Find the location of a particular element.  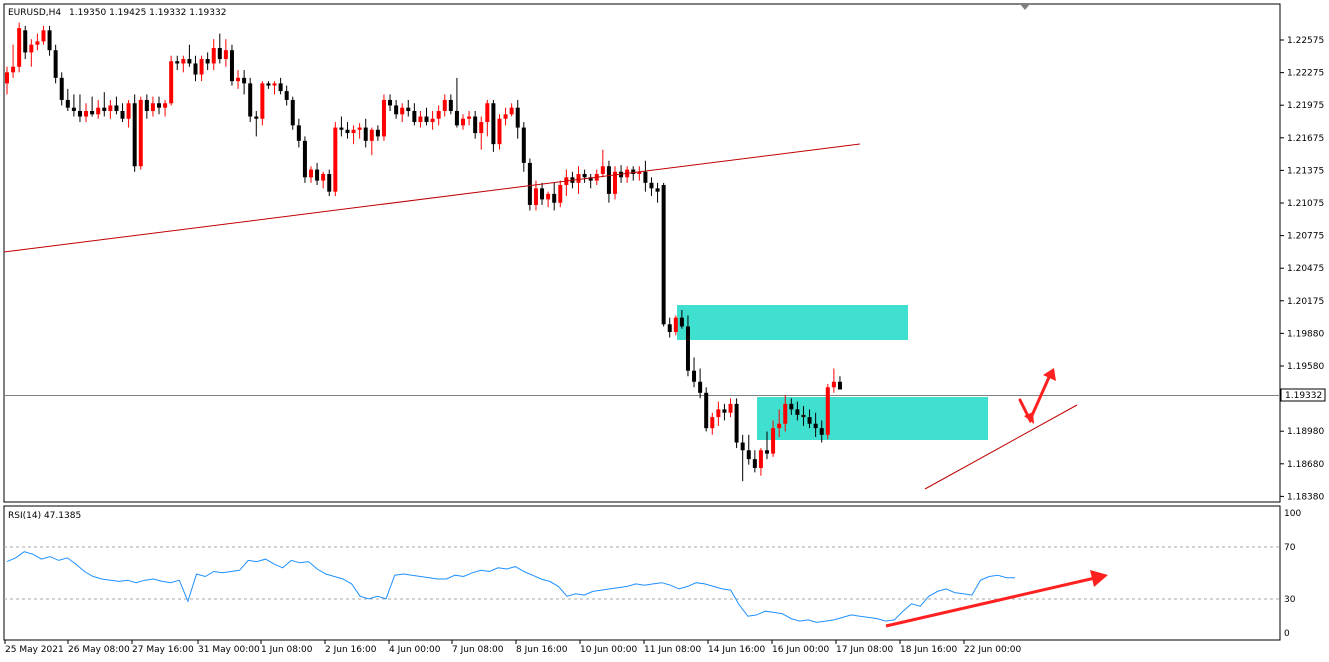

price-label: 1.21375 is located at coordinates (1305, 171).